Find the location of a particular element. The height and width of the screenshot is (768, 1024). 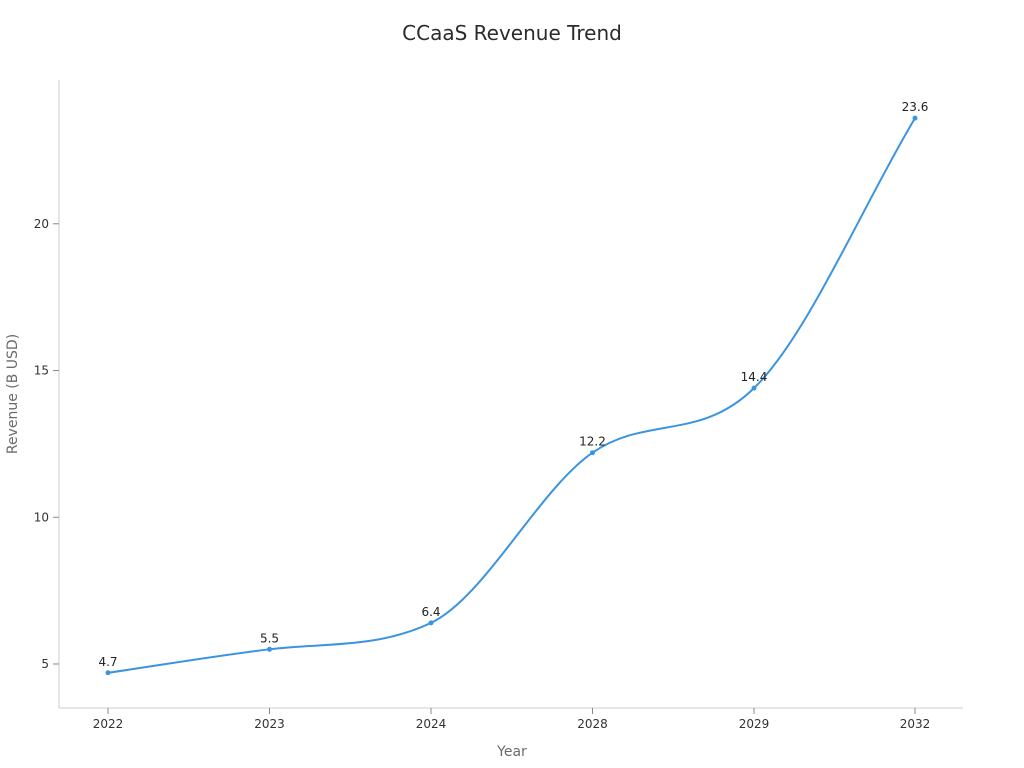

chart-title: CCaaS Revenue Trend is located at coordinates (512, 33).